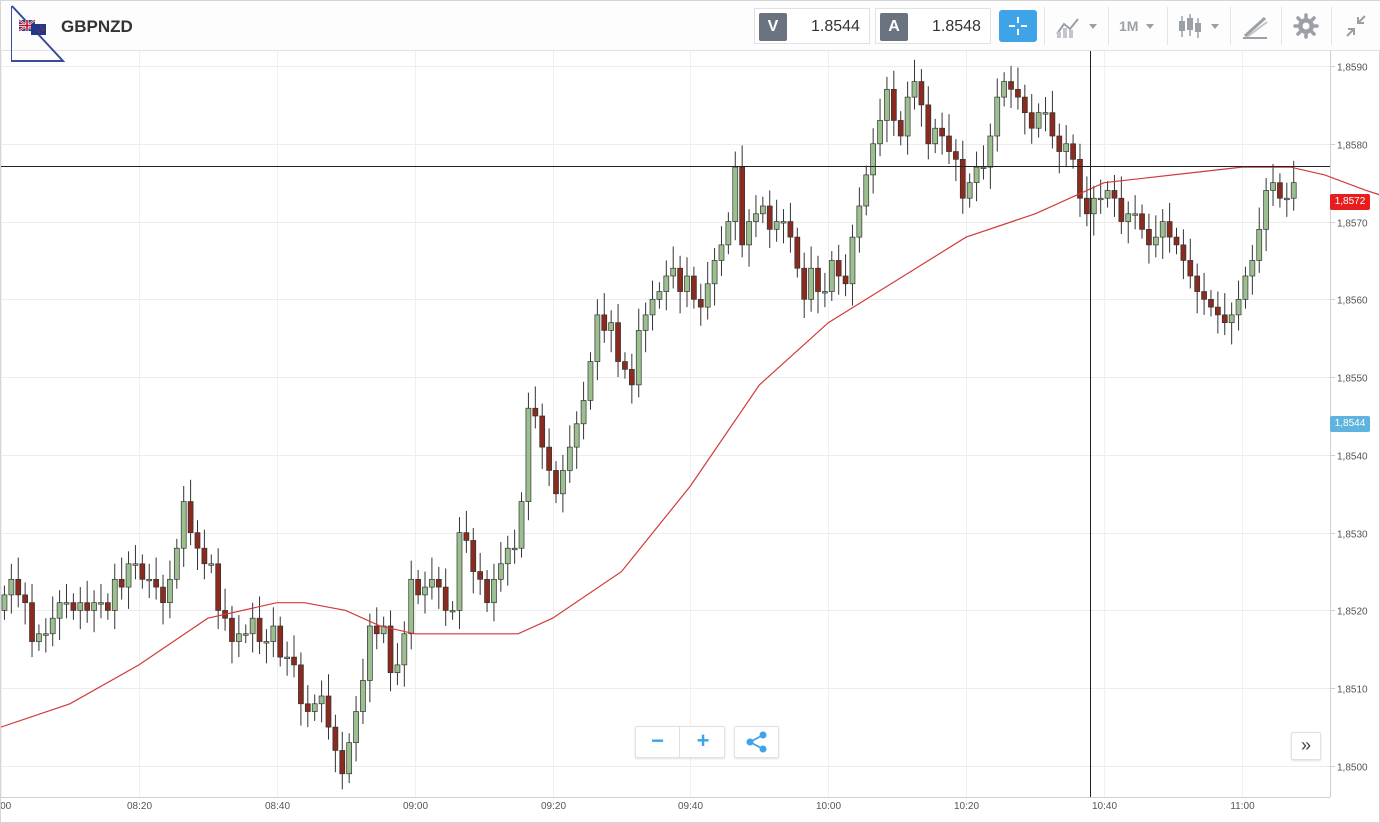  I want to click on time-tick-label: 09:20, so click(553, 806).